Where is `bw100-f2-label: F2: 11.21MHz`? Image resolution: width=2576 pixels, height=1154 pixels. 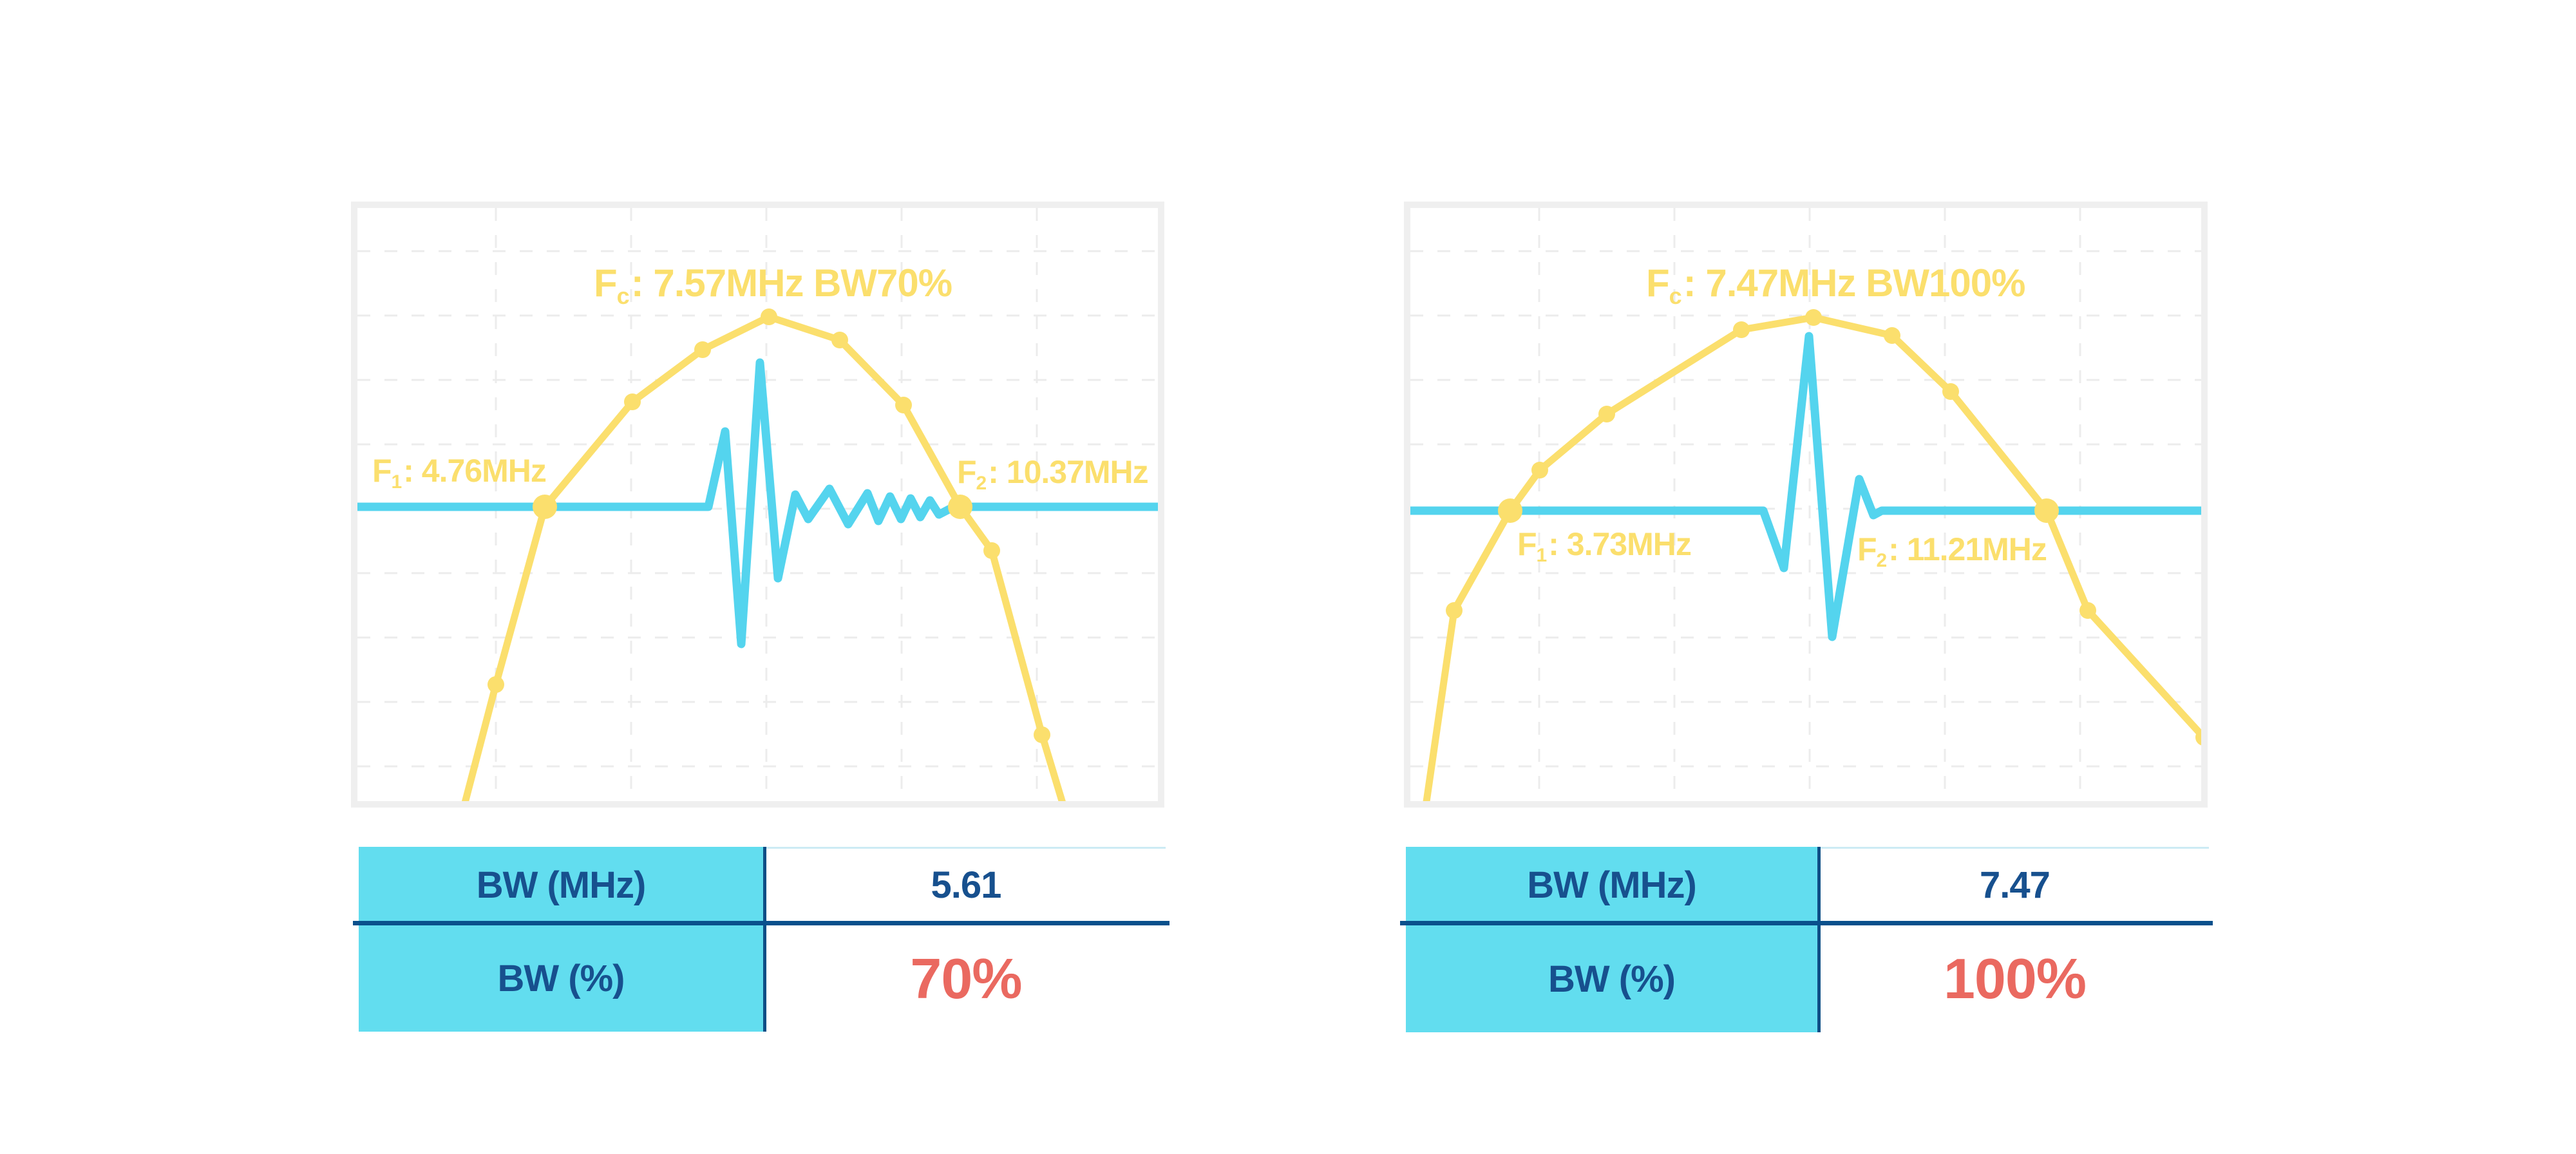
bw100-f2-label: F2: 11.21MHz is located at coordinates (1952, 551).